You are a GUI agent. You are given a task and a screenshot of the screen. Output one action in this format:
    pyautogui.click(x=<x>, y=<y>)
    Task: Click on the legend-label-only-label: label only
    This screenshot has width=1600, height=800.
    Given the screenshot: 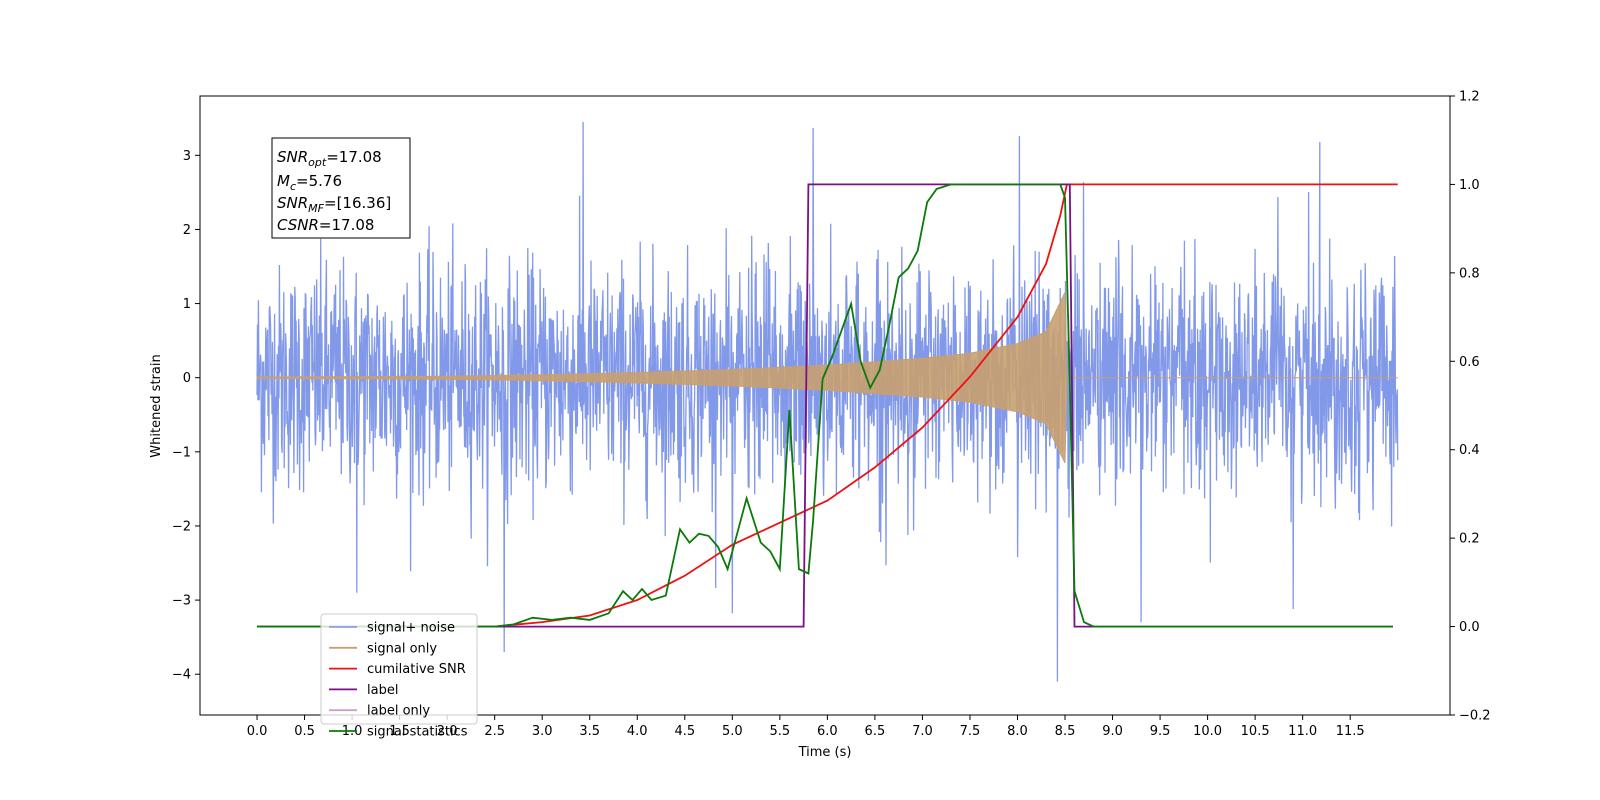 What is the action you would take?
    pyautogui.click(x=398, y=711)
    